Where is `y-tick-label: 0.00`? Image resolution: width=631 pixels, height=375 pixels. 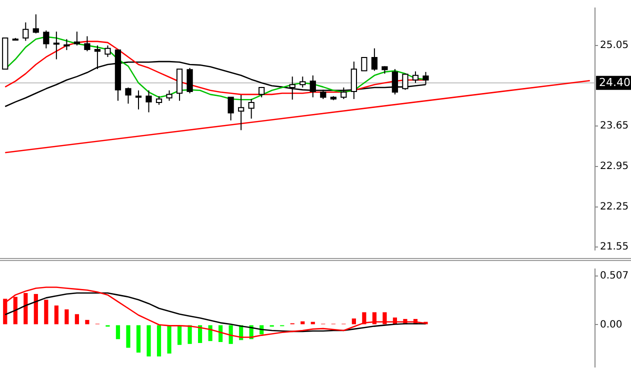
y-tick-label: 0.00 is located at coordinates (611, 324).